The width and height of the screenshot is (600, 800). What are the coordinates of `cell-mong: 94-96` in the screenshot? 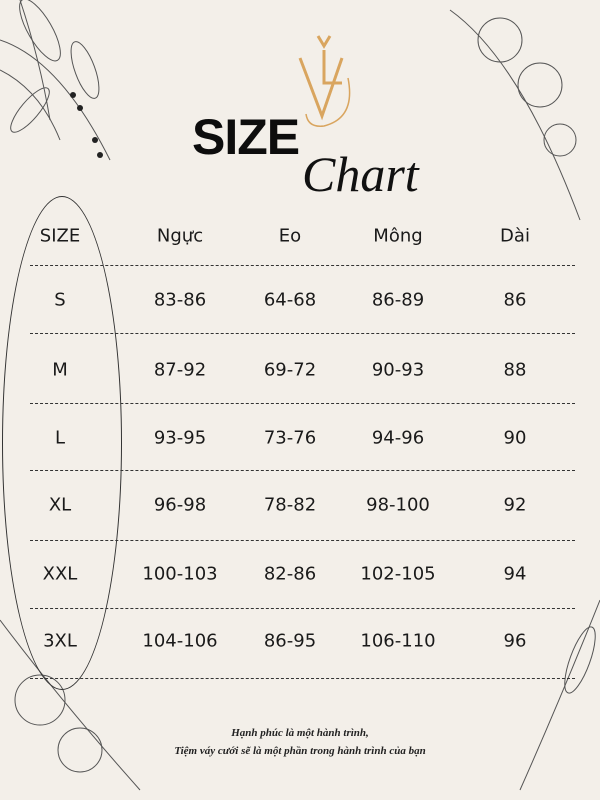 It's located at (398, 438).